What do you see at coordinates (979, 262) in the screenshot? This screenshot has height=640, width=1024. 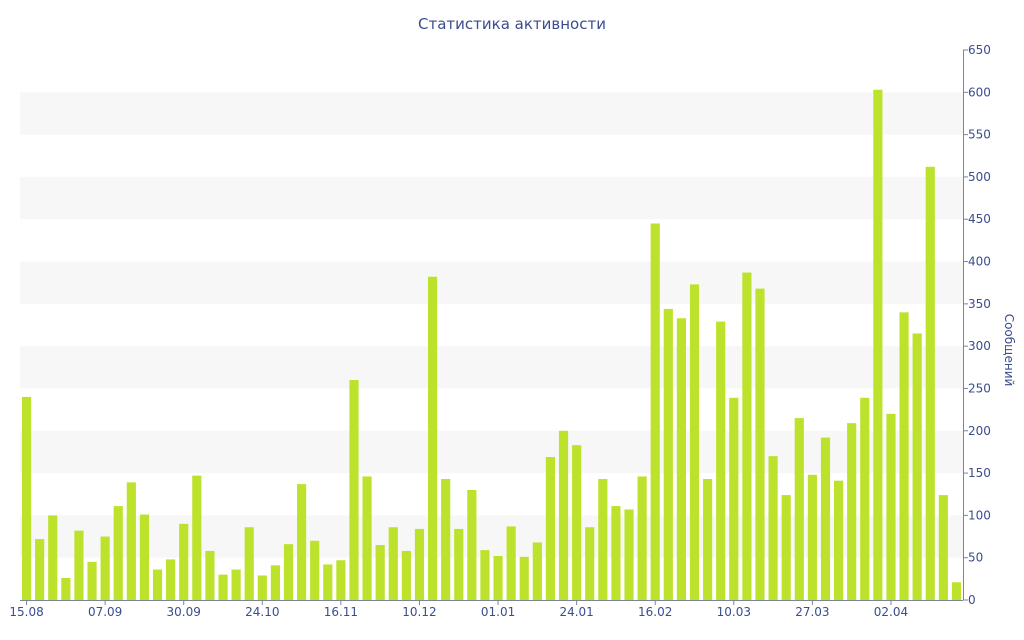 I see `y-tick-label: 400` at bounding box center [979, 262].